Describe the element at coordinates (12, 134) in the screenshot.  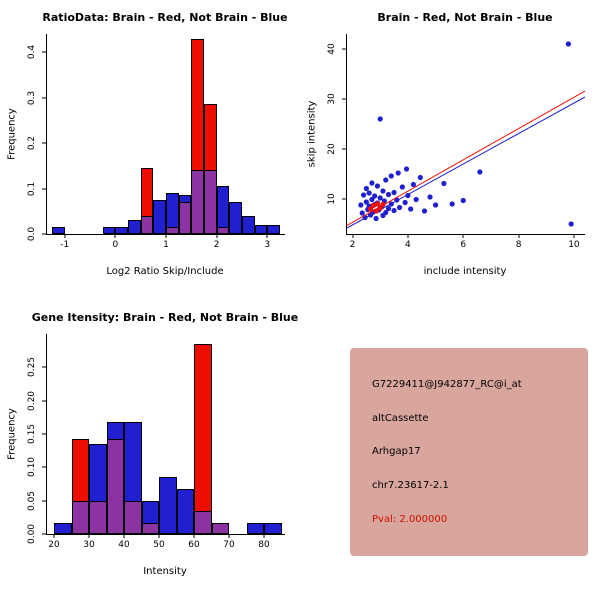
I see `ratio-hist-y-axis-label: Frequency` at that location.